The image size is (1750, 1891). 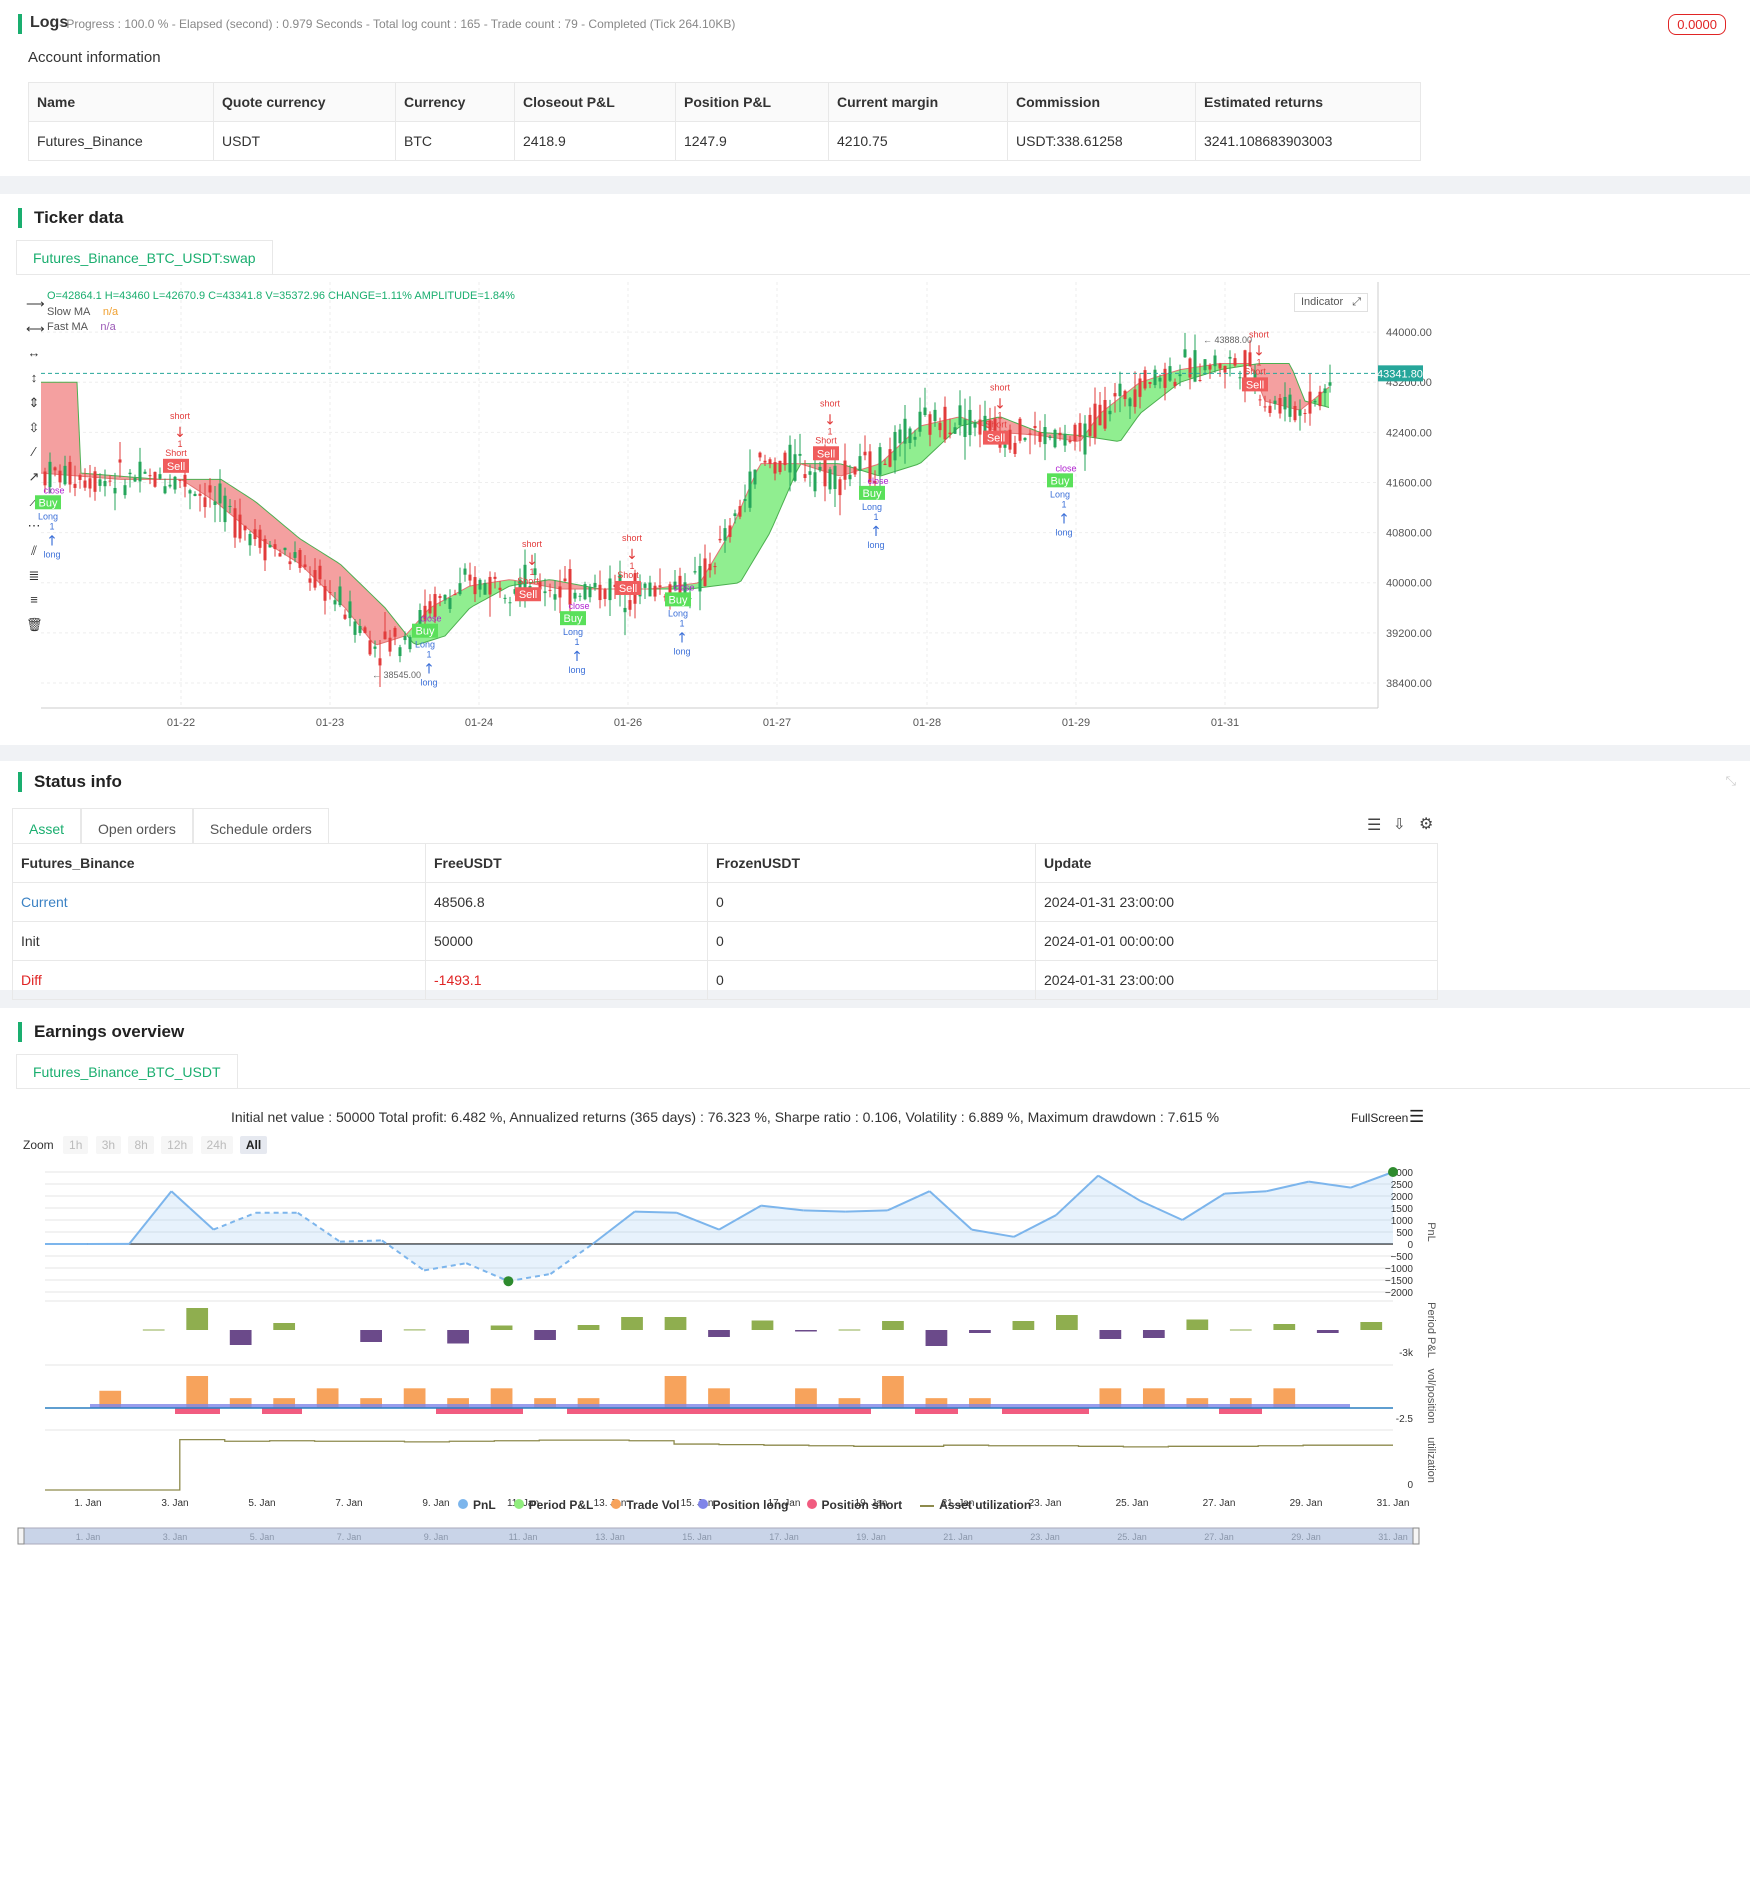 I want to click on asset-header-frozen: FrozenUSDT, so click(x=871, y=863).